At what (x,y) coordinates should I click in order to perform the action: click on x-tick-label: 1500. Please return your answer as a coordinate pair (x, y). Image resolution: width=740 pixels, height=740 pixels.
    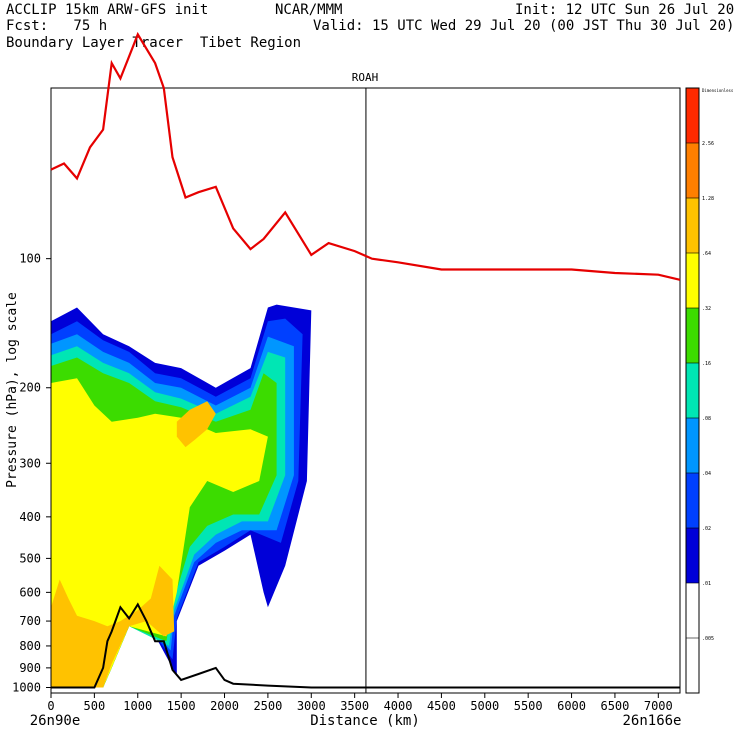
    Looking at the image, I should click on (181, 706).